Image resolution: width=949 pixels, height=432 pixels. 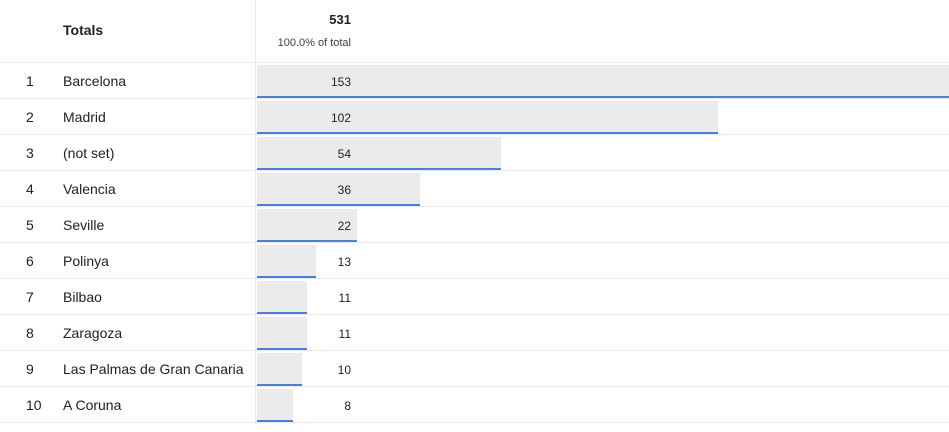 I want to click on table-row: 6 Polinya 13, so click(x=474, y=261).